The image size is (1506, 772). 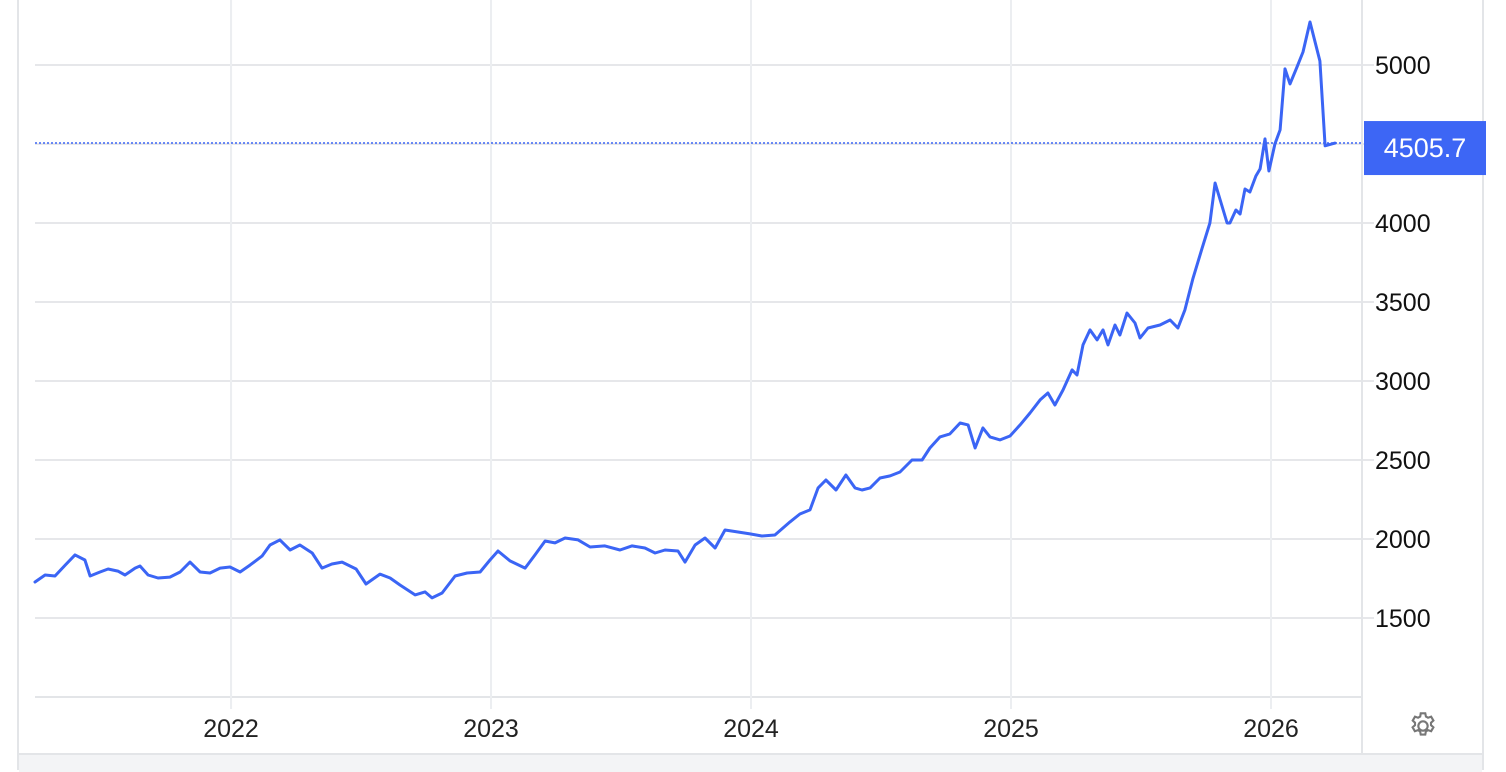 I want to click on x-tick-label: 2026, so click(x=1271, y=729).